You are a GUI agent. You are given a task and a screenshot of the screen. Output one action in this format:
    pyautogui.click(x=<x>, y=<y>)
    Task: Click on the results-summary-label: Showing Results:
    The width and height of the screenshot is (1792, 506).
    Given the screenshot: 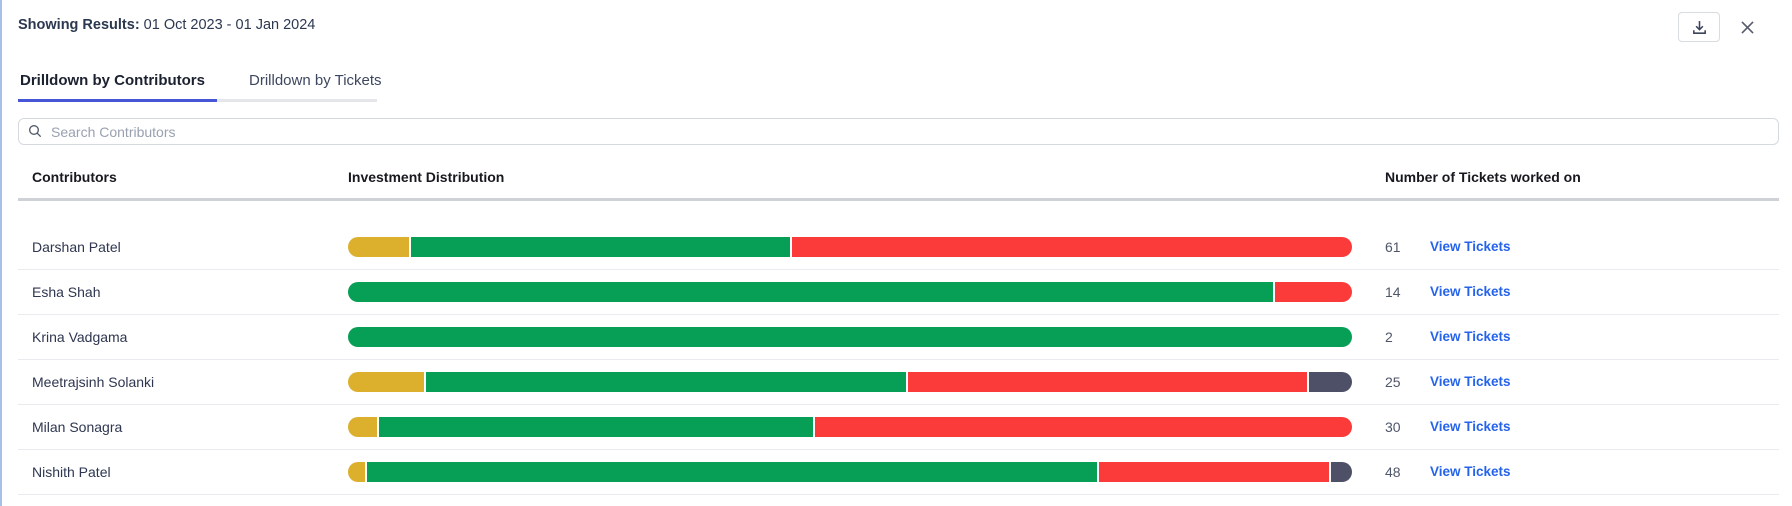 What is the action you would take?
    pyautogui.click(x=79, y=25)
    